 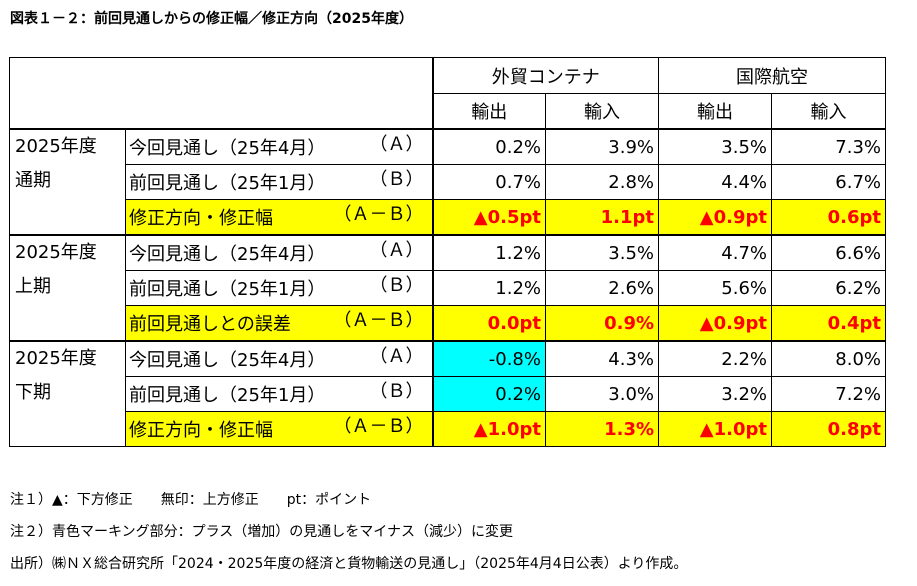 I want to click on value-cell: 0.9%, so click(x=602, y=323).